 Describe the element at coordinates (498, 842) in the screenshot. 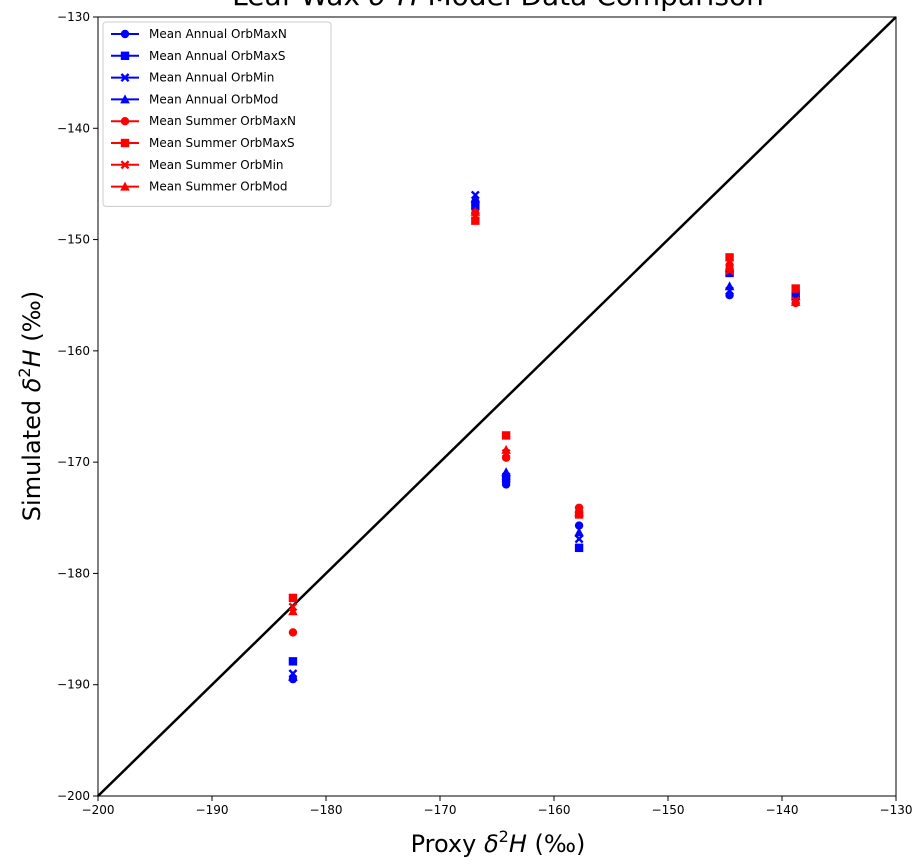

I see `x-axis-label: Proxy δ2H (‰)` at that location.